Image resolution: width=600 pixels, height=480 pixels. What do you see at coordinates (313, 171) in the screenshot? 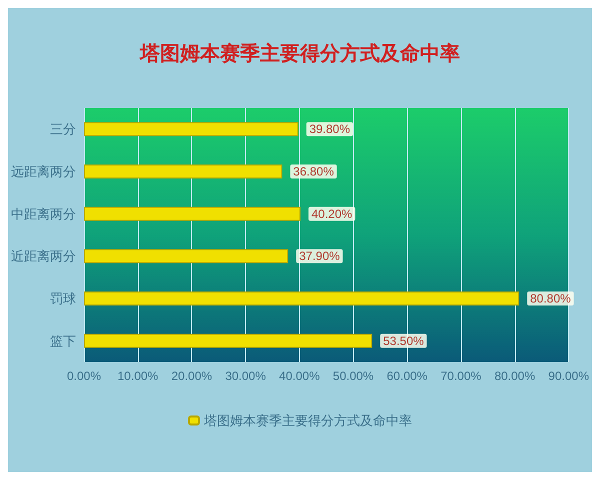
I see `text: 36.80%` at bounding box center [313, 171].